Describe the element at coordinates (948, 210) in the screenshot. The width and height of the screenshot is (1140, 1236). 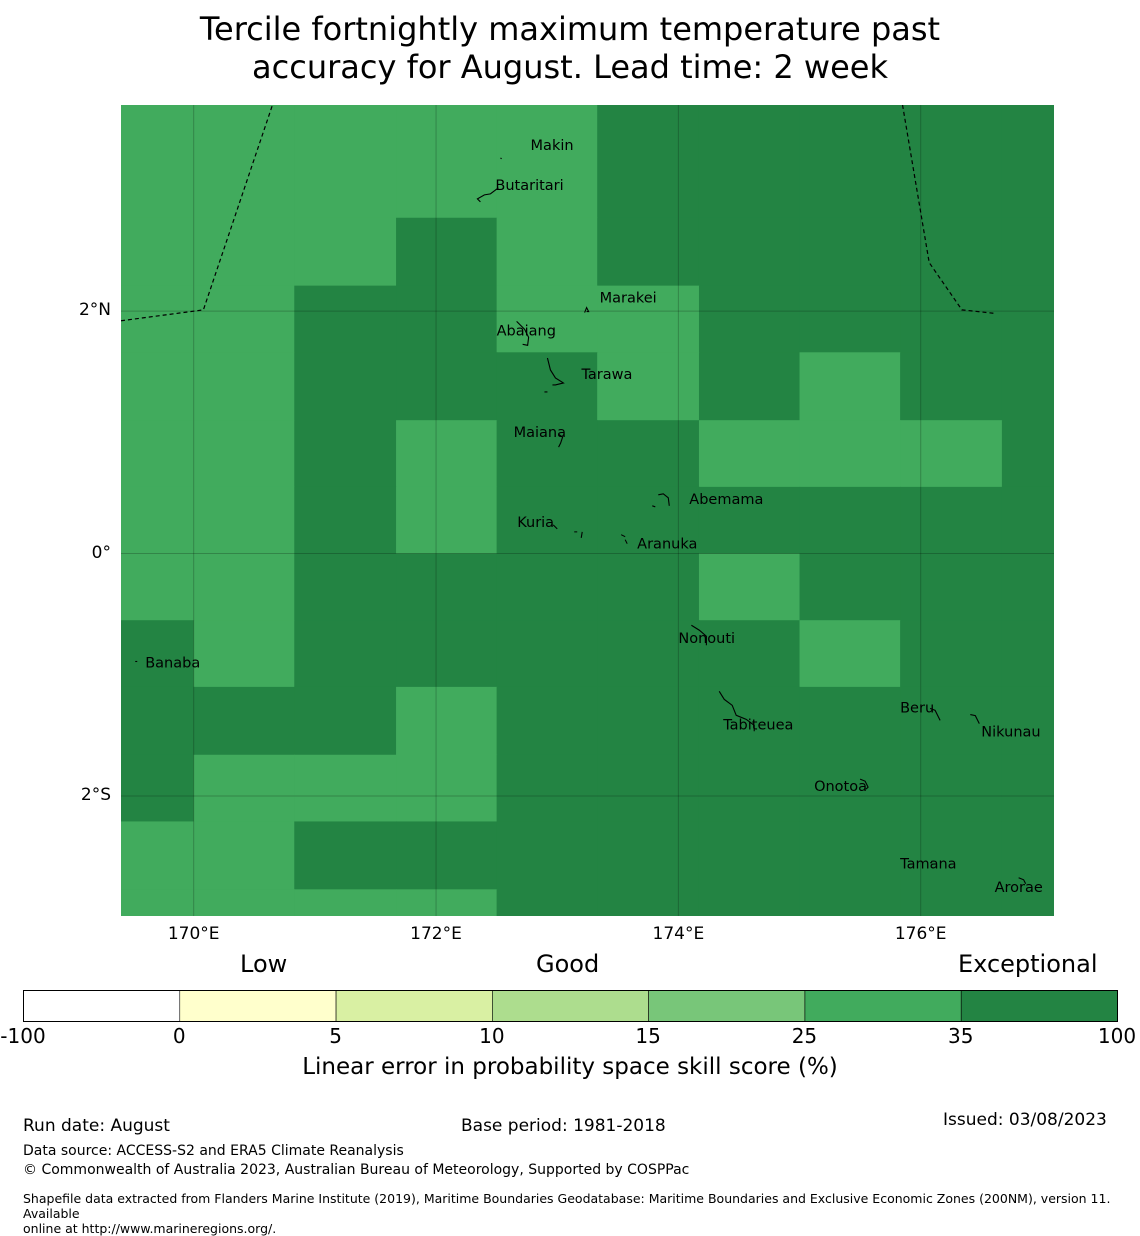
I see `eez-boundary-east` at that location.